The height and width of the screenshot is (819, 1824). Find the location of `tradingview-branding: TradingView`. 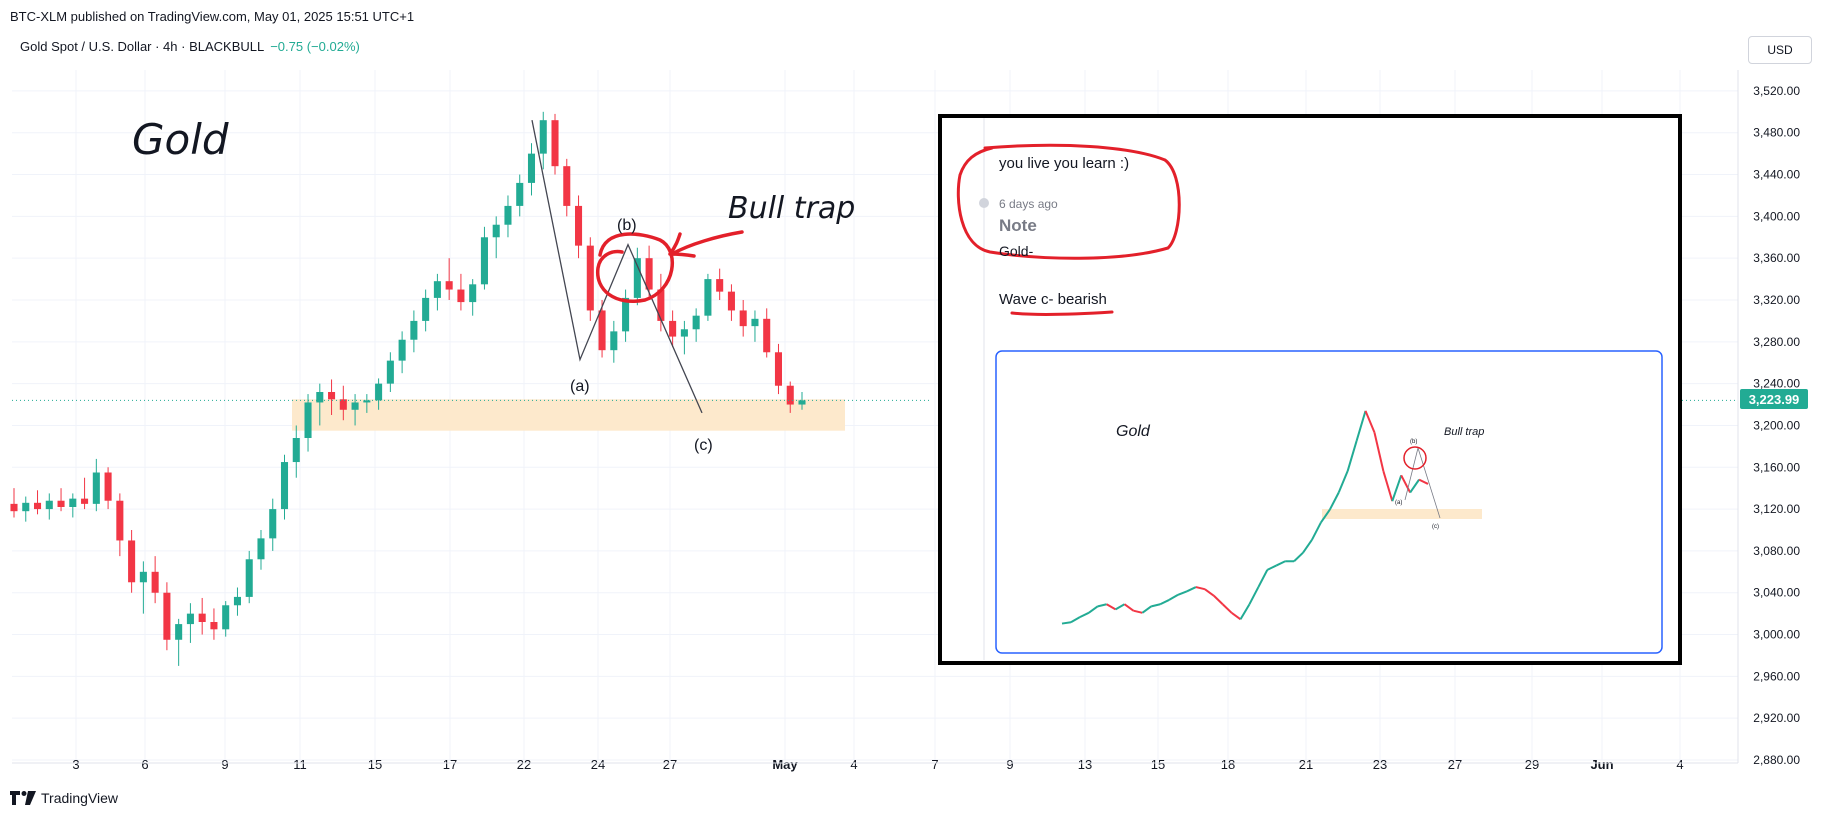

tradingview-branding: TradingView is located at coordinates (64, 798).